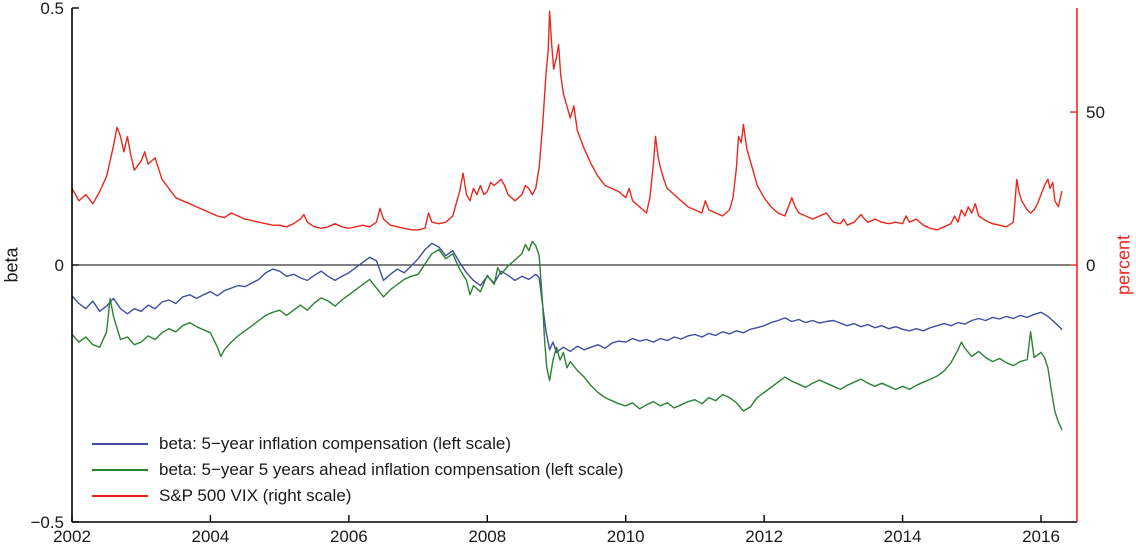  What do you see at coordinates (487, 536) in the screenshot?
I see `x-tick-label: 2008` at bounding box center [487, 536].